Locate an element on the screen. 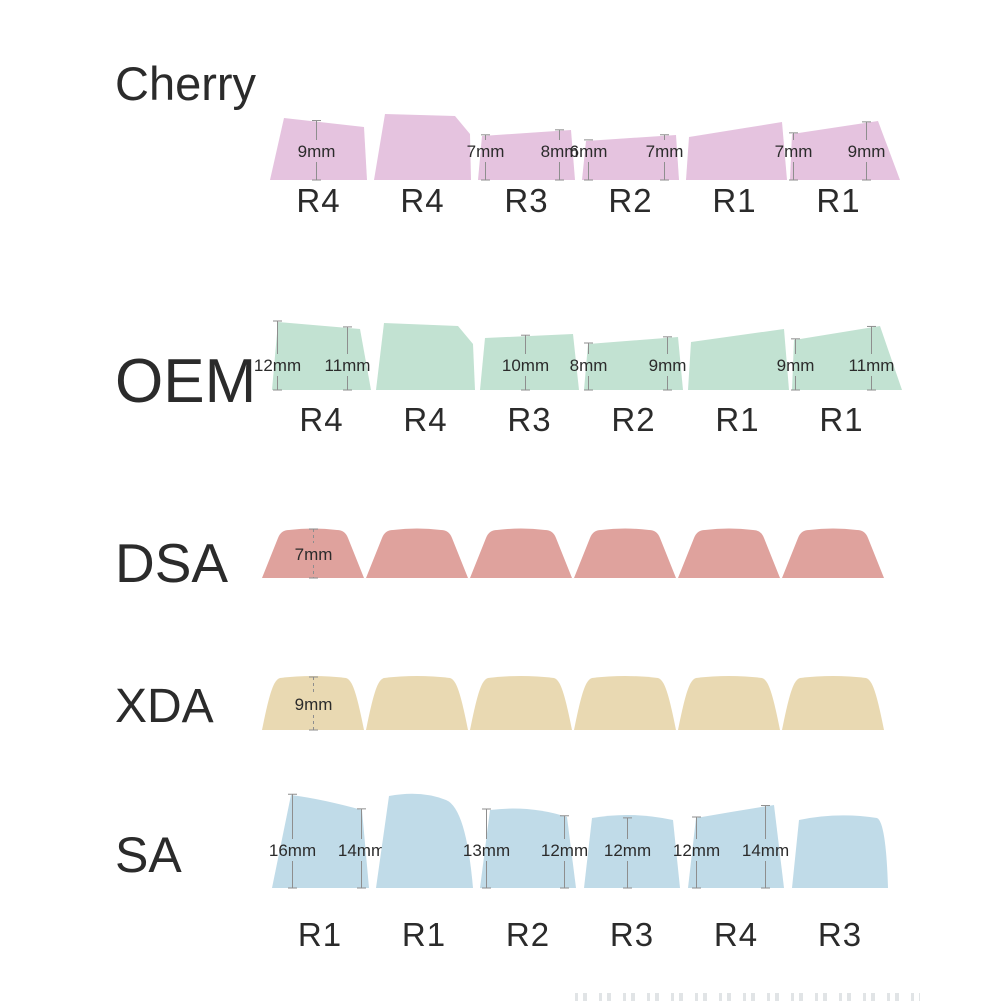 This screenshot has width=1001, height=1001. keycap-sa-5-r4 is located at coordinates (736, 846).